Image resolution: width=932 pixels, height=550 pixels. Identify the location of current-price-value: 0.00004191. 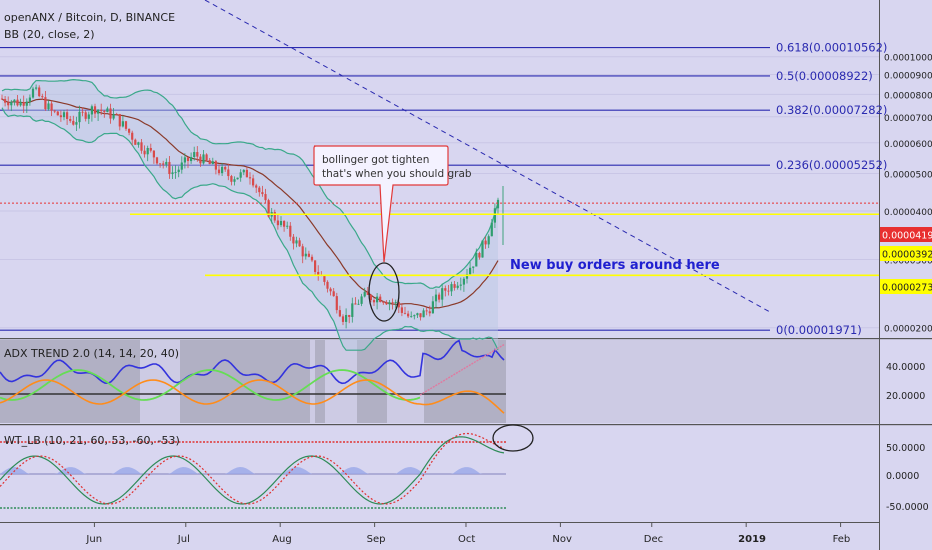
(907, 236).